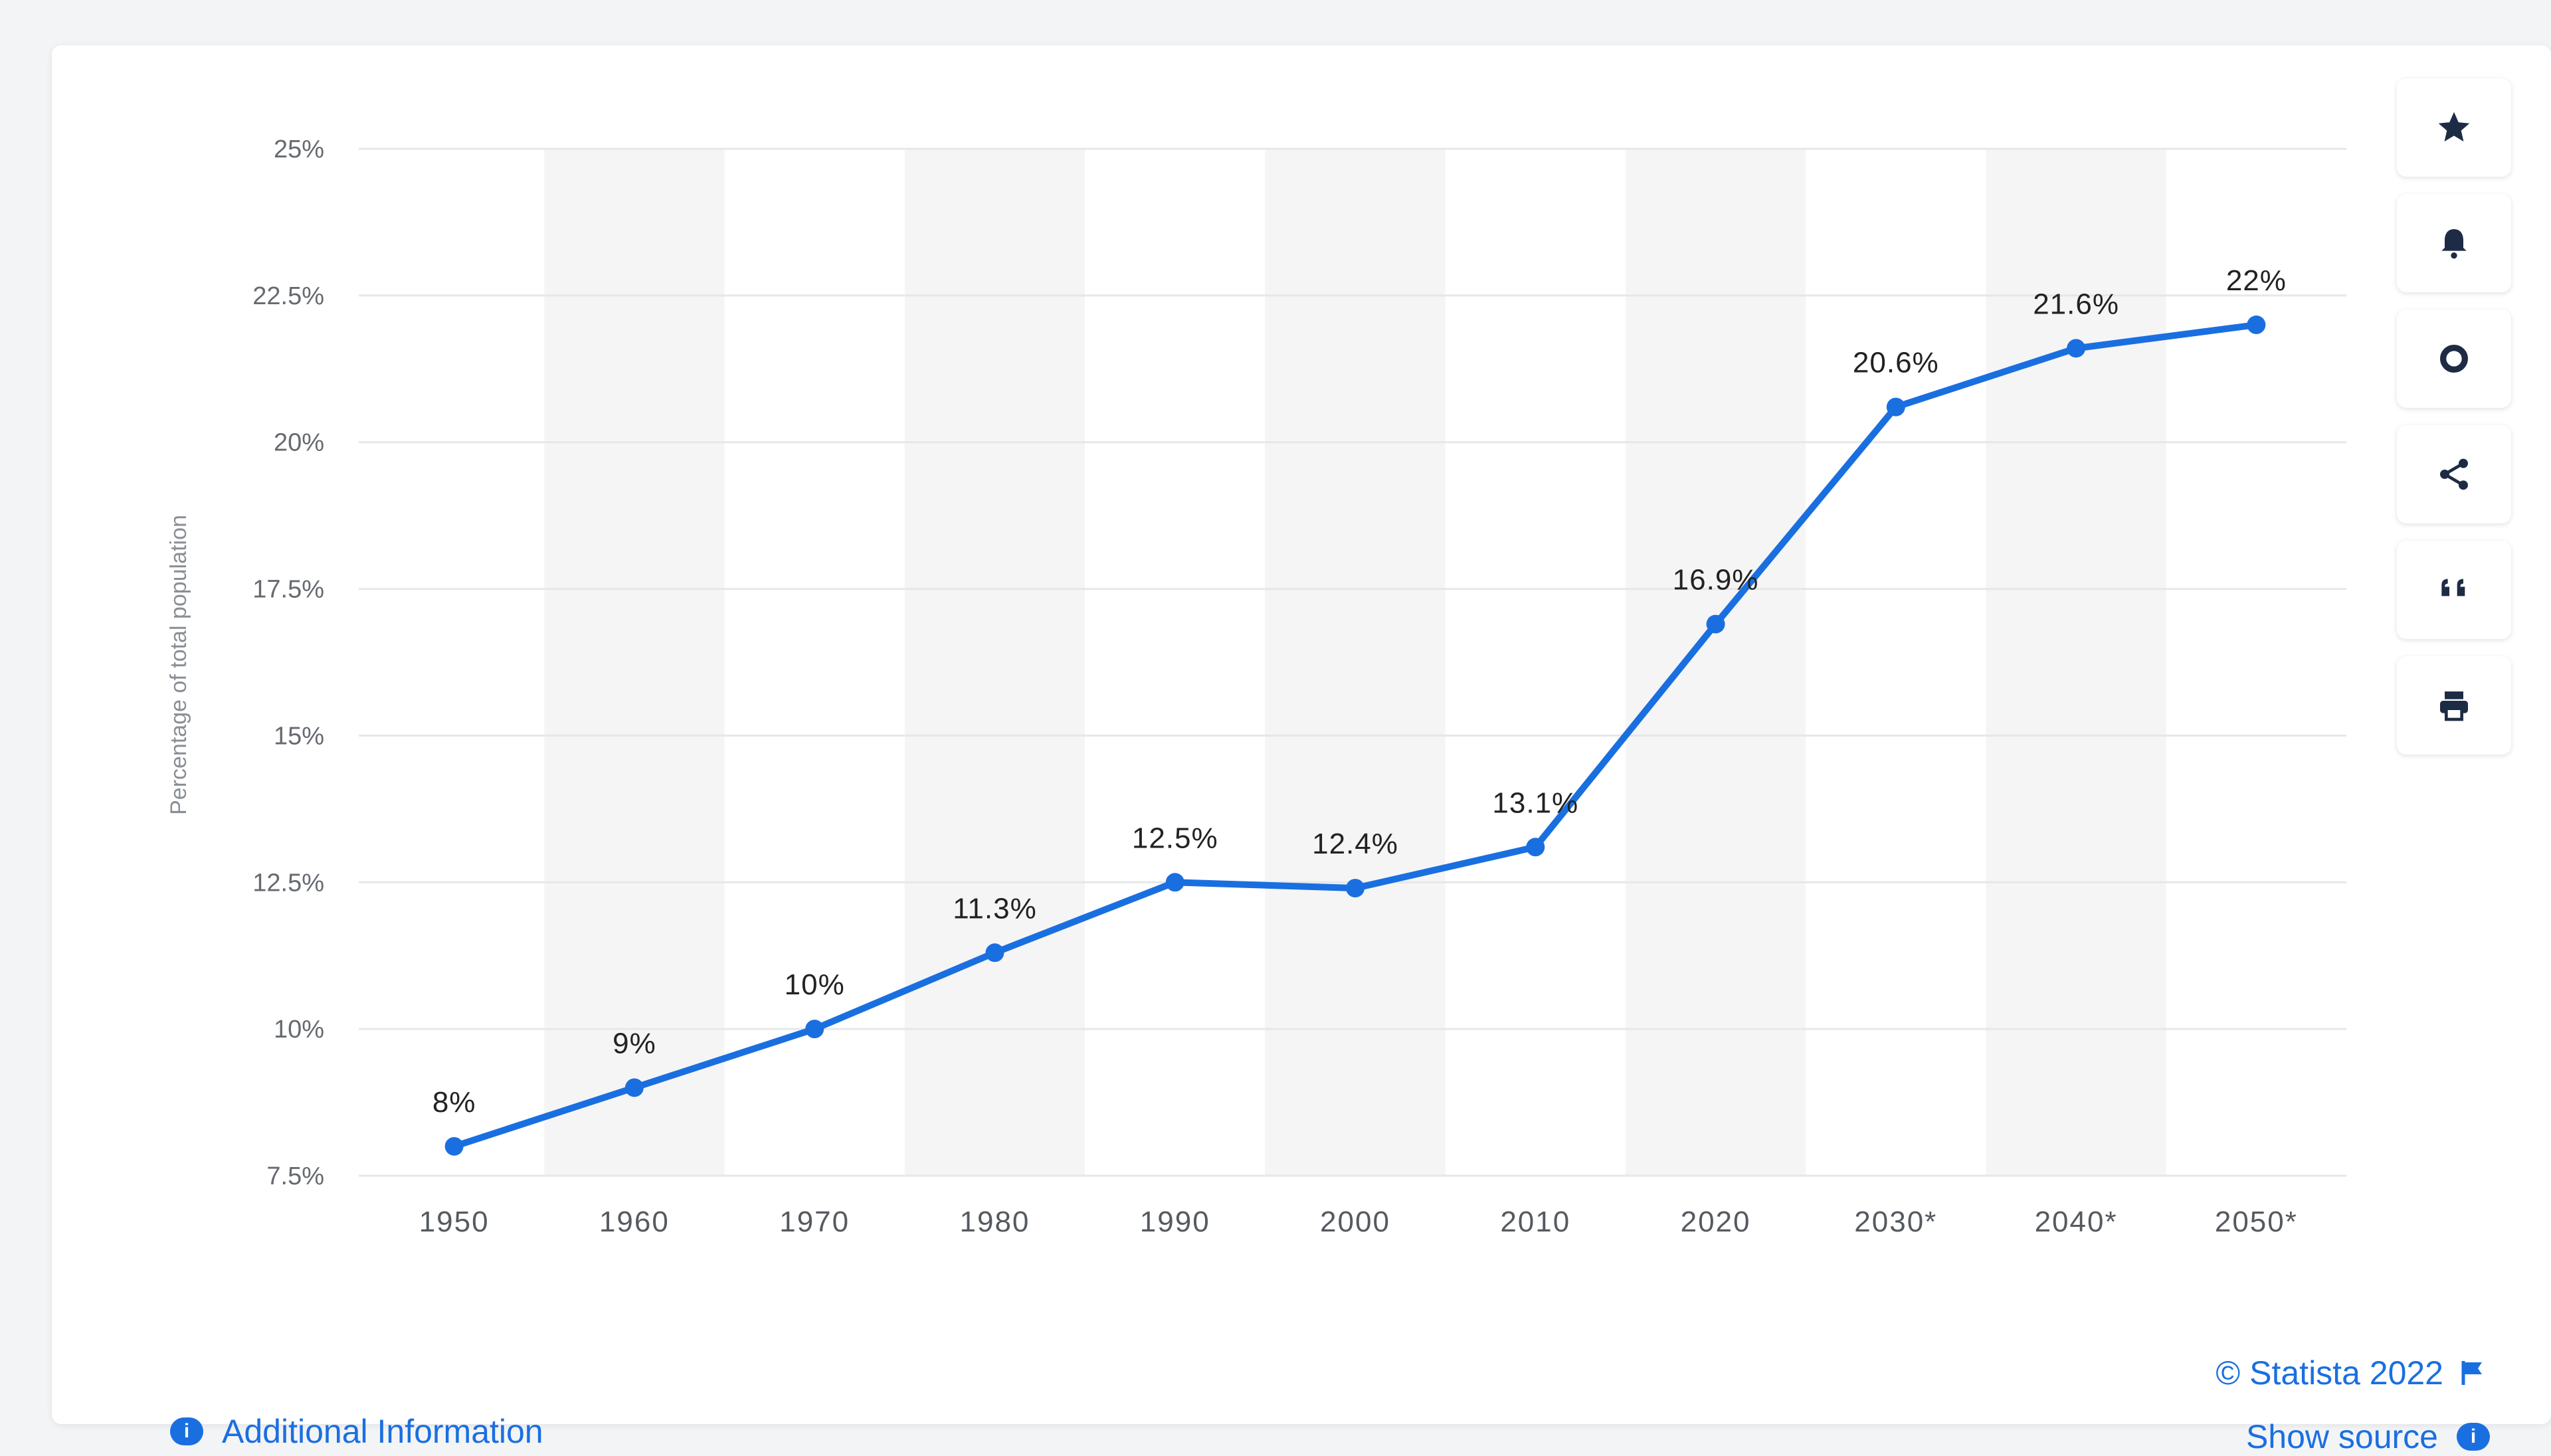 The image size is (2551, 1456). Describe the element at coordinates (288, 663) in the screenshot. I see `y-axis-ticks: 7.5% 10% 12.5% 15% 17.5% 20% 22.5% 25%` at that location.